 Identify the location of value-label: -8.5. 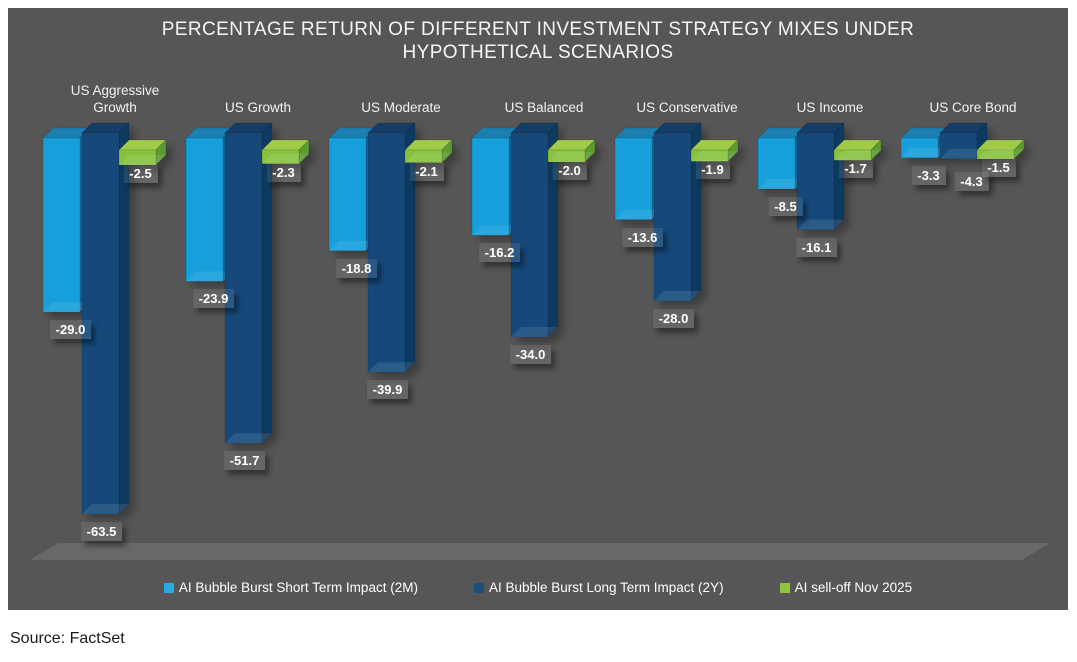
(785, 206).